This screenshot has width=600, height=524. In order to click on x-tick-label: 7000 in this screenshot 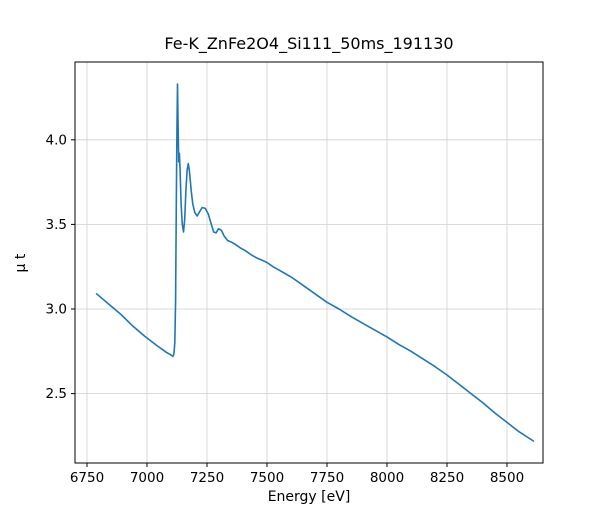, I will do `click(147, 478)`.